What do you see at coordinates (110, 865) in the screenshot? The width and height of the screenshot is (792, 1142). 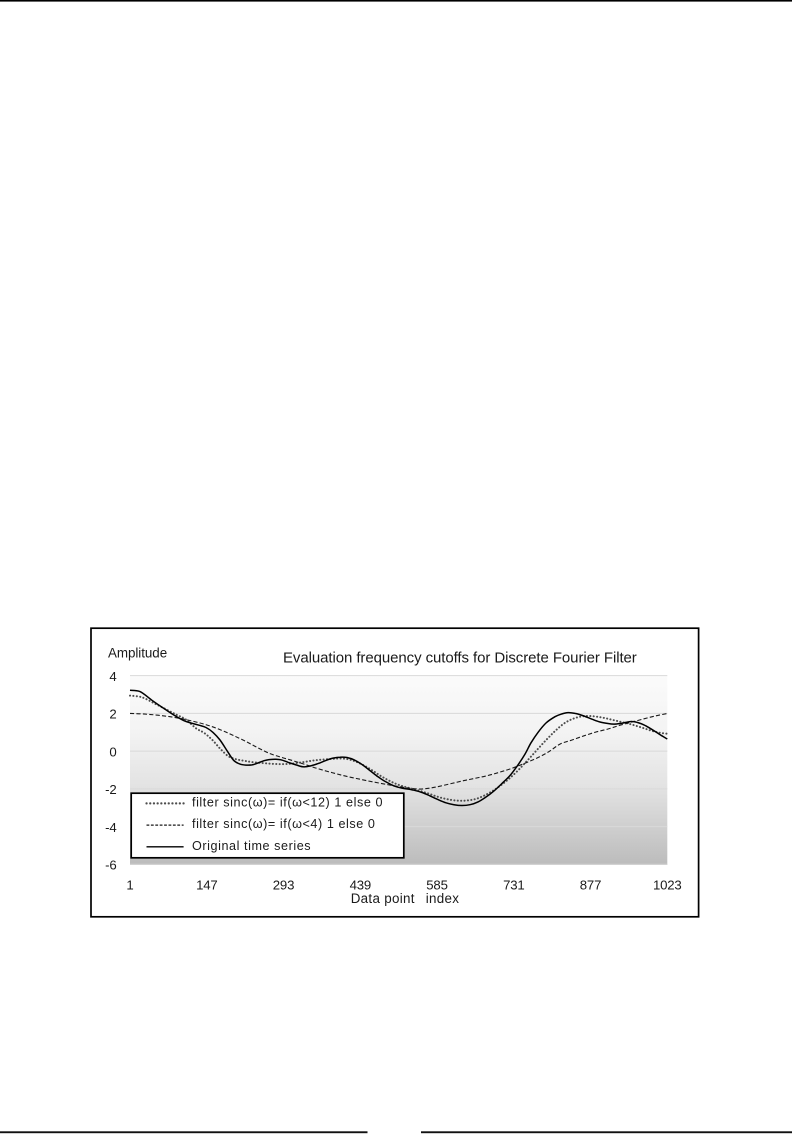 I see `svg-text: -6` at bounding box center [110, 865].